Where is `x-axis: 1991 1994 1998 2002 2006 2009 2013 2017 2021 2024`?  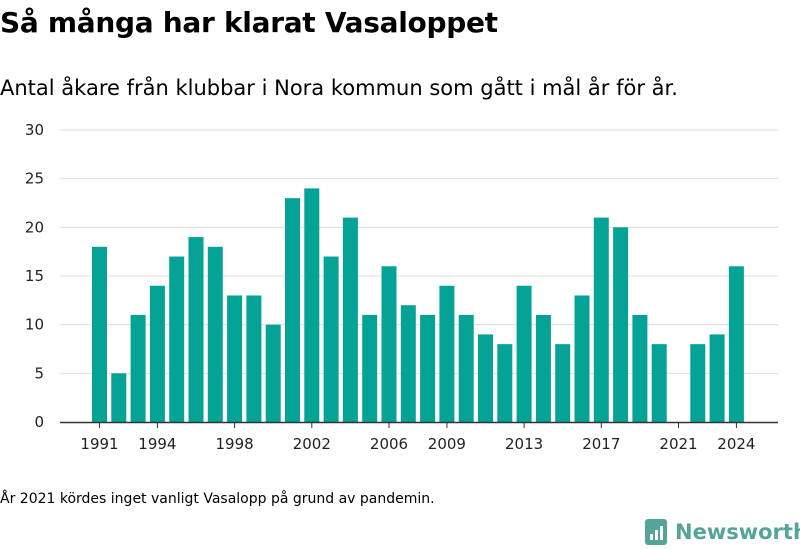
x-axis: 1991 1994 1998 2002 2006 2009 2013 2017 2021 2024 is located at coordinates (417, 437).